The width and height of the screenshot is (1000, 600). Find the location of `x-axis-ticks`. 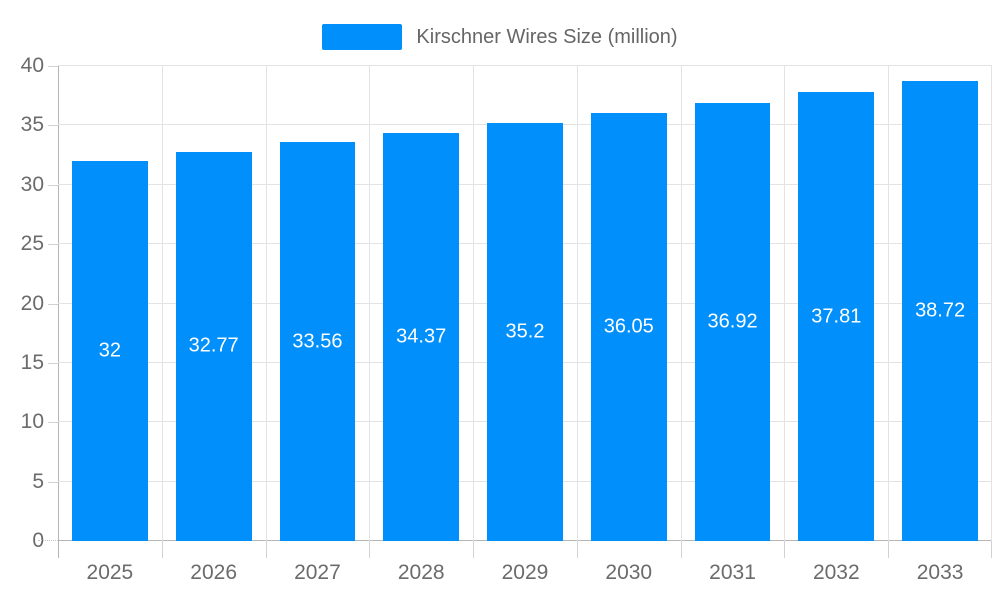

x-axis-ticks is located at coordinates (525, 549).